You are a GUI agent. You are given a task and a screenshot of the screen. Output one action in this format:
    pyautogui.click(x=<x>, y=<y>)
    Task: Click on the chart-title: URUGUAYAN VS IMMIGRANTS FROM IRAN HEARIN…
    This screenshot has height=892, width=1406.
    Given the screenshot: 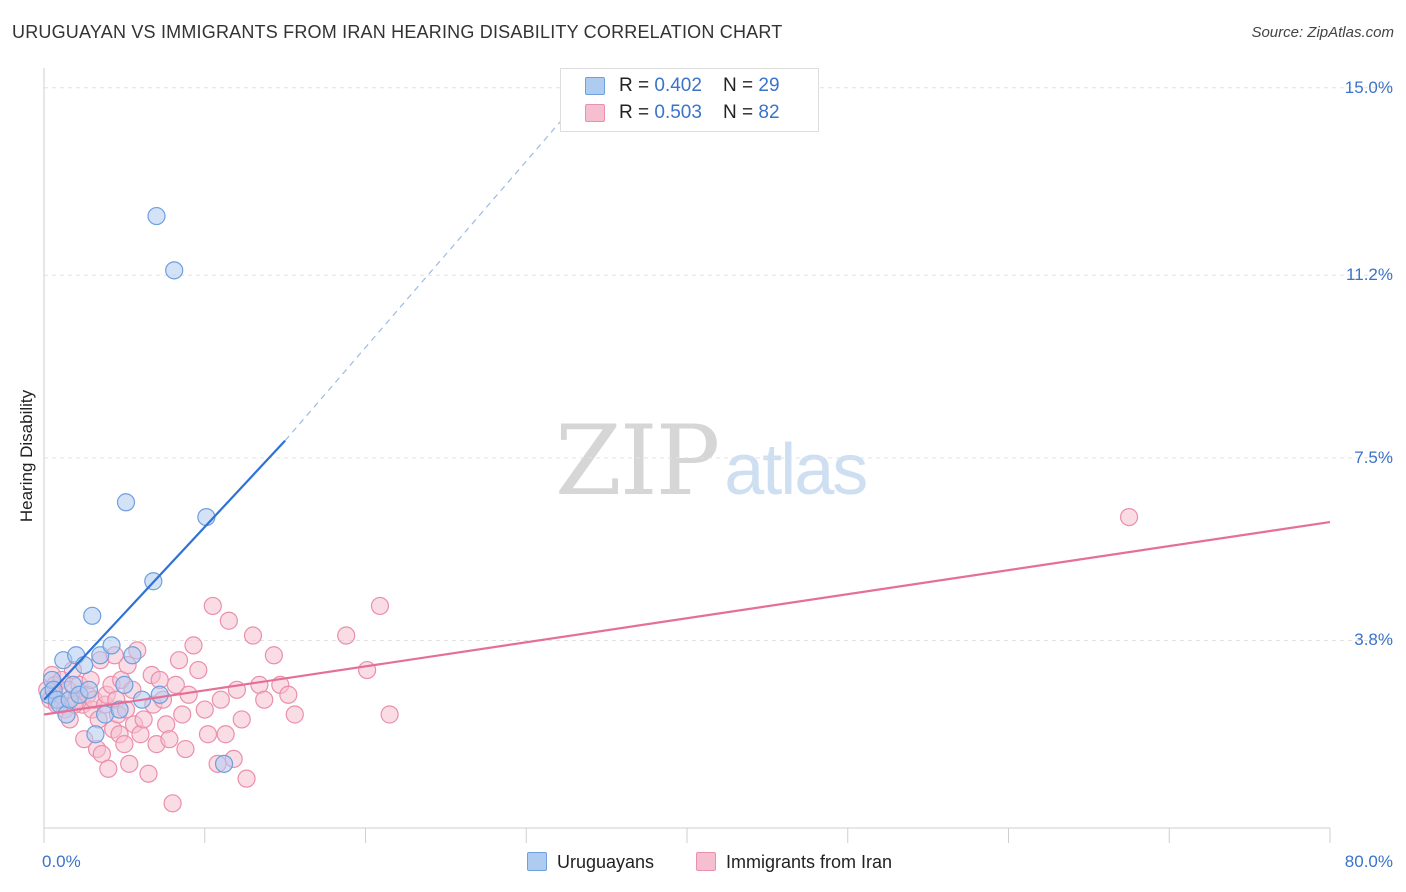 What is the action you would take?
    pyautogui.click(x=397, y=32)
    